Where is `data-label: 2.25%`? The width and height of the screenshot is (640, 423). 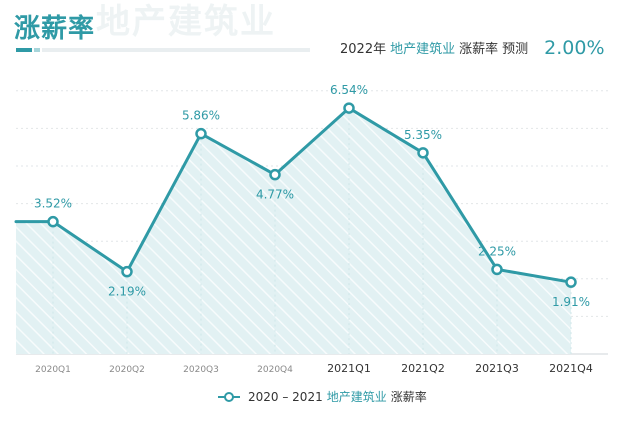 data-label: 2.25% is located at coordinates (497, 251).